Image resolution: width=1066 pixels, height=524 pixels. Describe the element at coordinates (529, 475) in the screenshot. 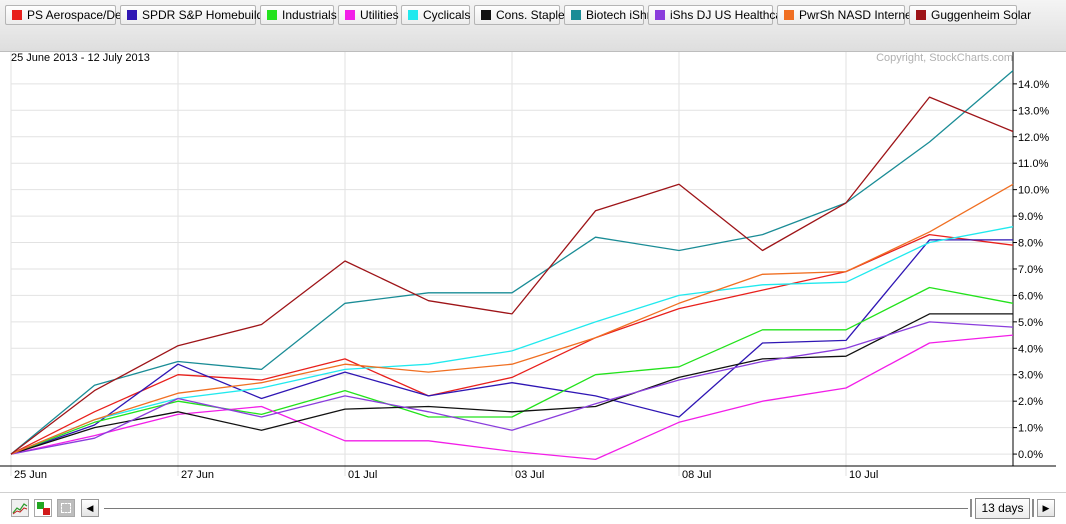

I see `x-tick-label: 03 Jul` at that location.